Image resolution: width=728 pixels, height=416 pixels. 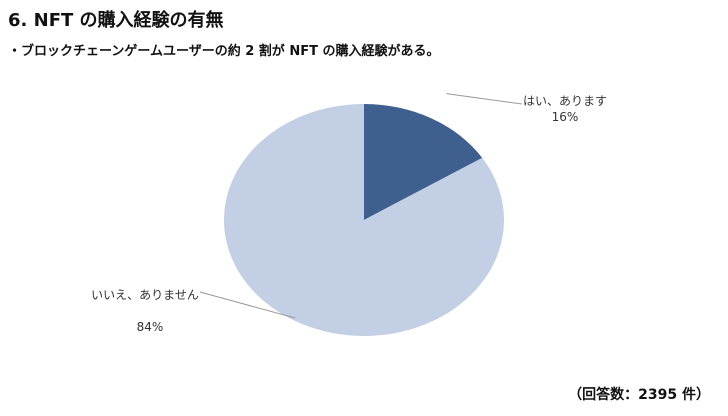 What do you see at coordinates (639, 395) in the screenshot?
I see `footnote: （回答数：2395 件）` at bounding box center [639, 395].